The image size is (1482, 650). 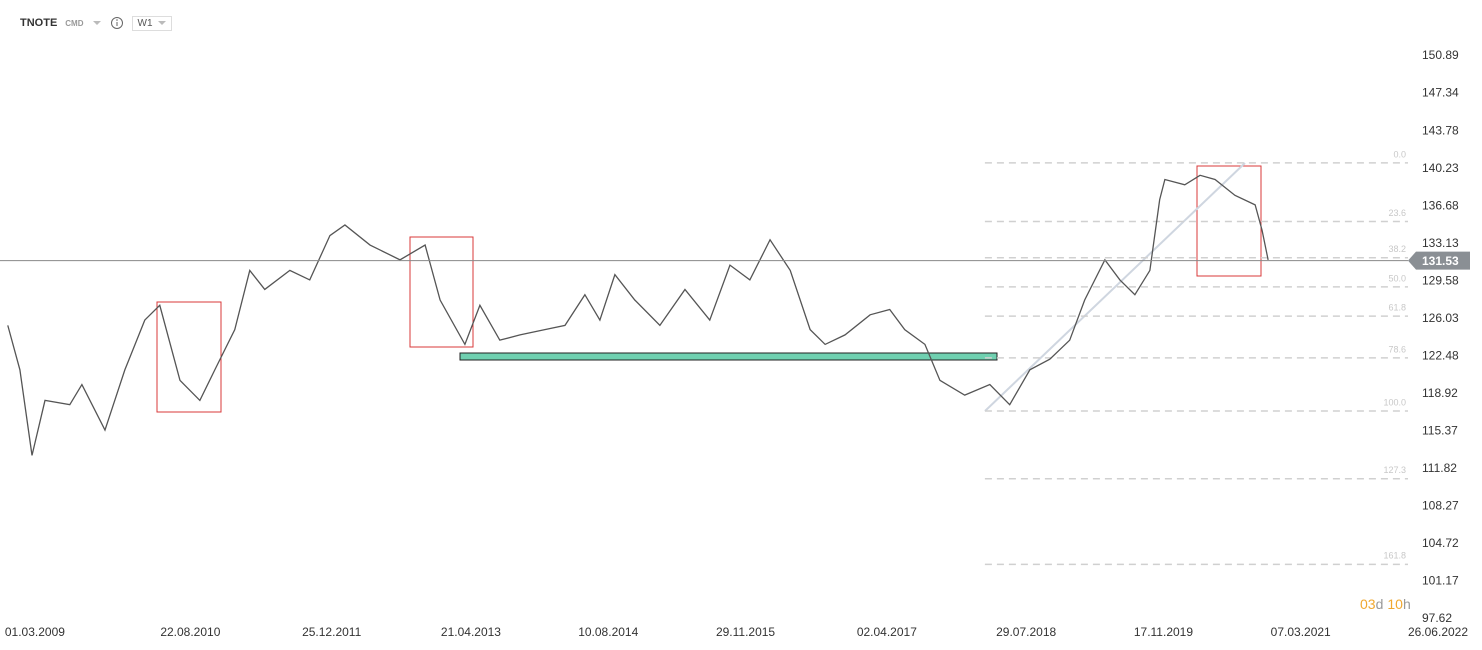 I want to click on y-tick-label: 136.68, so click(x=1440, y=205).